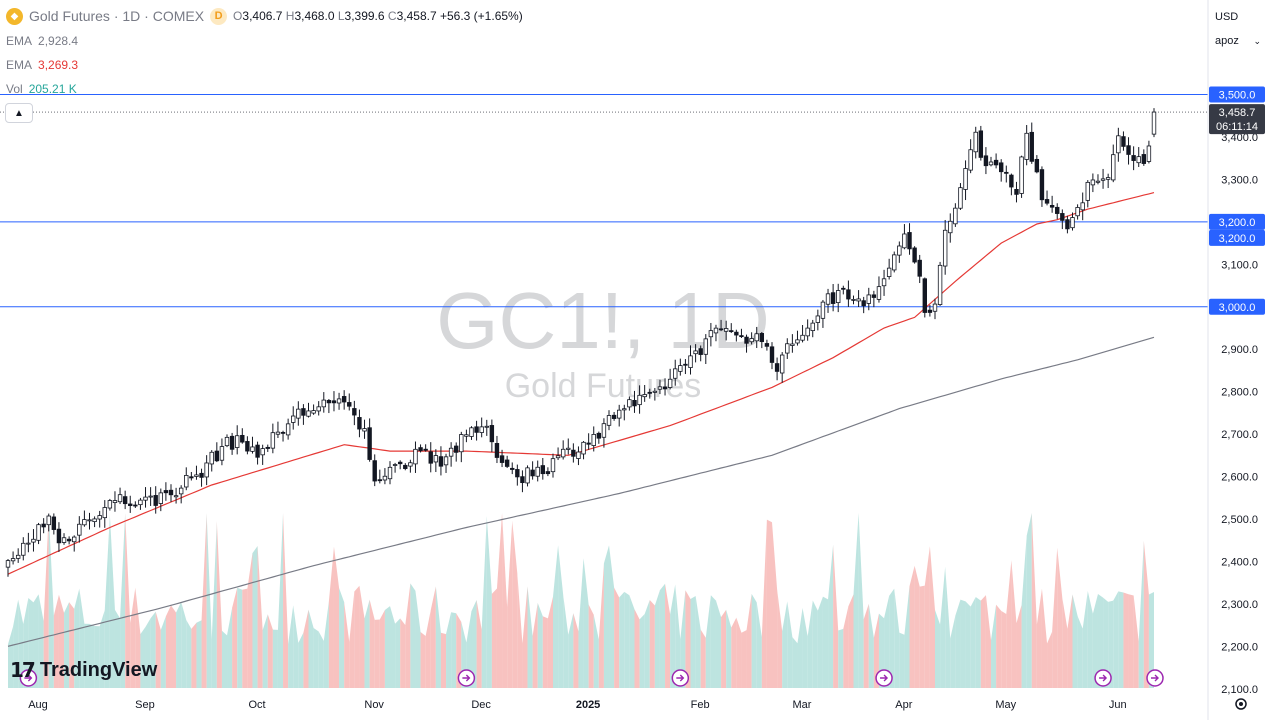 The image size is (1275, 720). Describe the element at coordinates (1241, 704) in the screenshot. I see `settings-gear-icon` at that location.